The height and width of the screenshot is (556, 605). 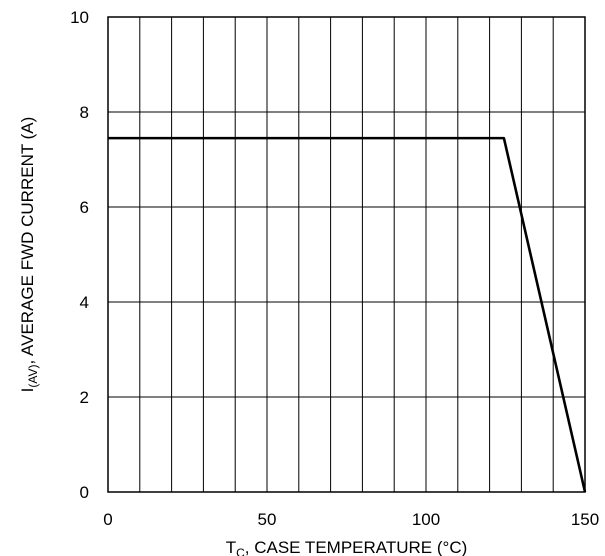 I want to click on y-axis-title-sub: (AV), so click(x=33, y=375).